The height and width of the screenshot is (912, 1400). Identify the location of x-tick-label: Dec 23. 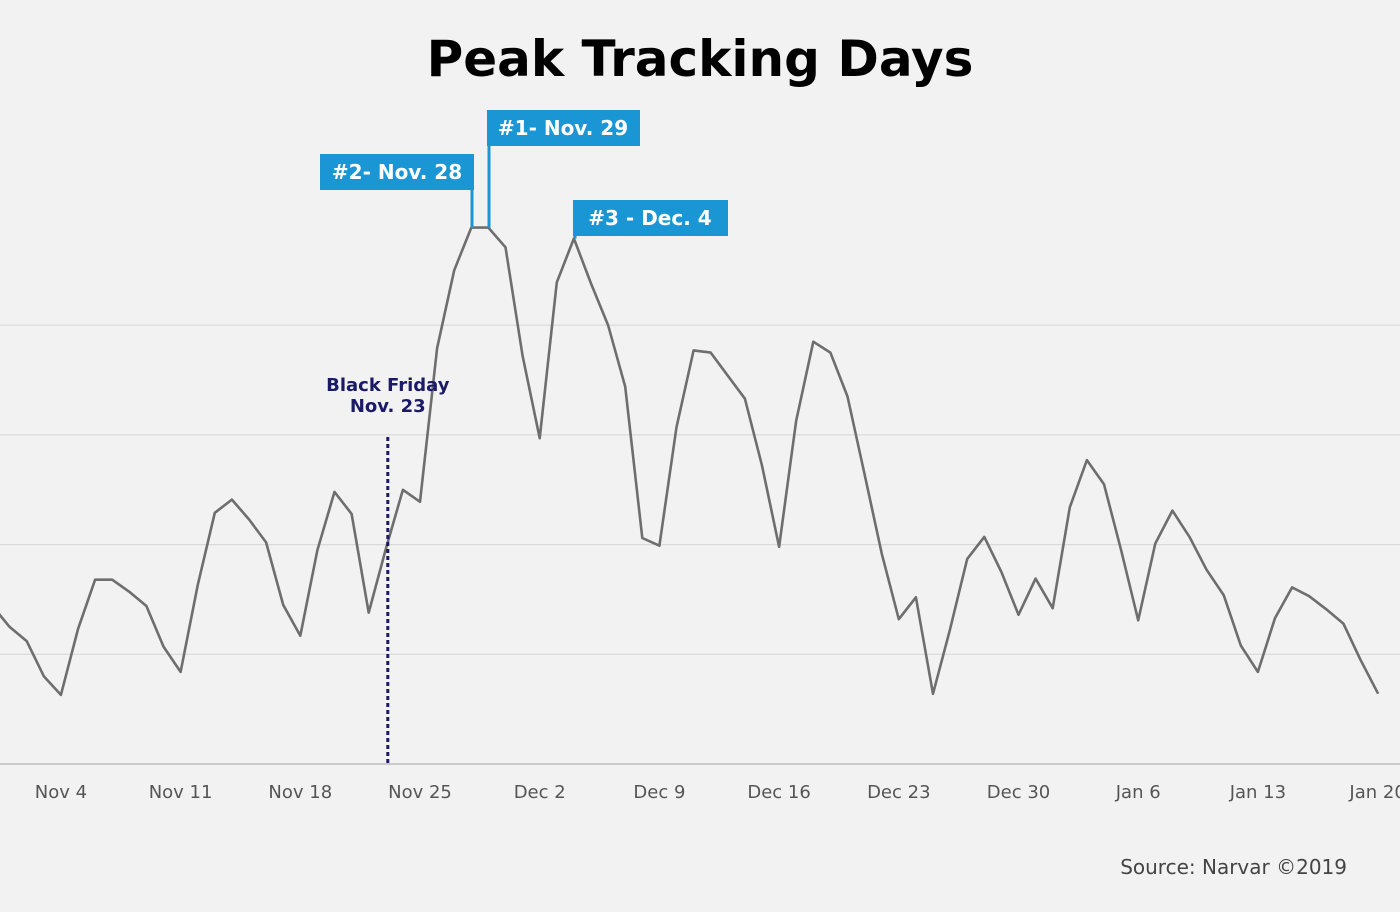
(898, 792).